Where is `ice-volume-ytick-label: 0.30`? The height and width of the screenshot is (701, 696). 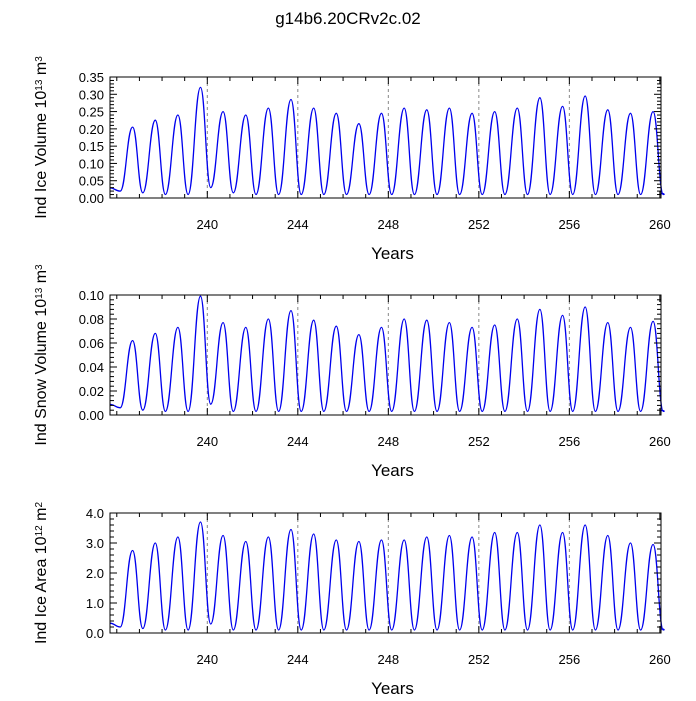 ice-volume-ytick-label: 0.30 is located at coordinates (91, 94).